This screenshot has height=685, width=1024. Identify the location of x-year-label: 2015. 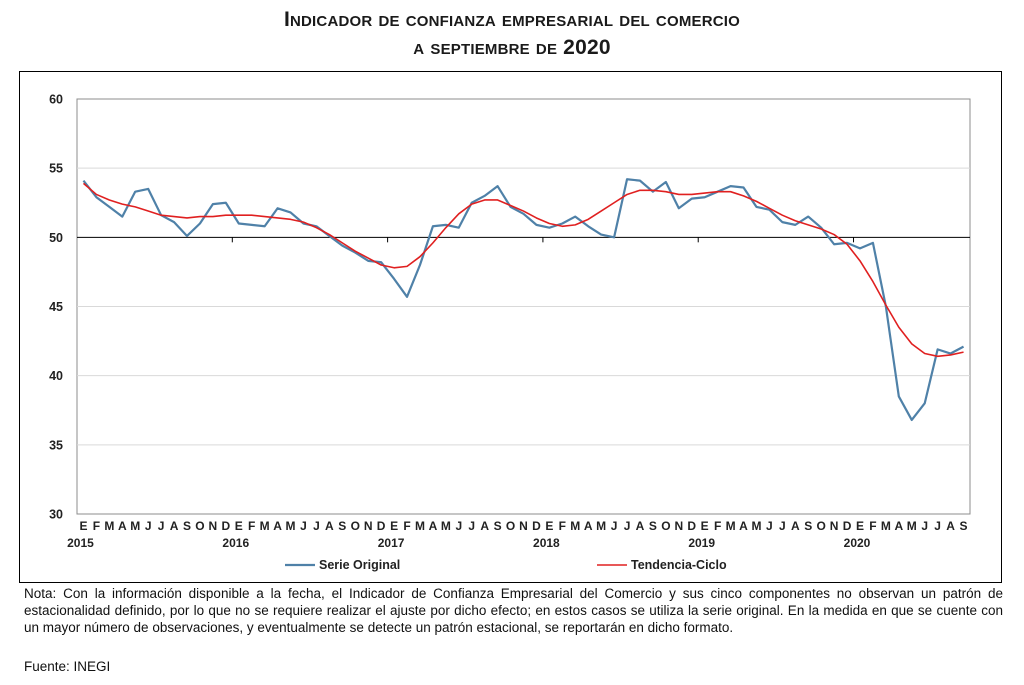
(80, 543).